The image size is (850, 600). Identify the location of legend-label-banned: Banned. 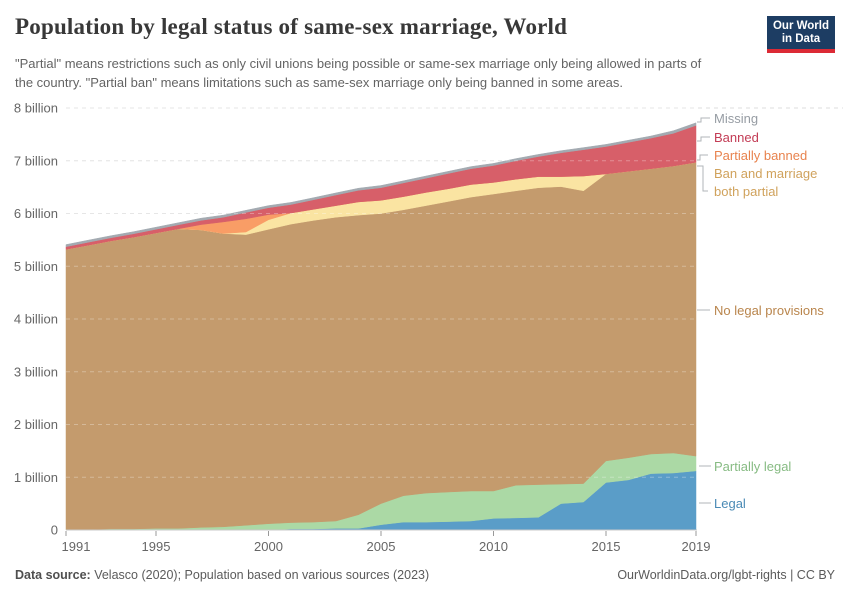
(736, 137).